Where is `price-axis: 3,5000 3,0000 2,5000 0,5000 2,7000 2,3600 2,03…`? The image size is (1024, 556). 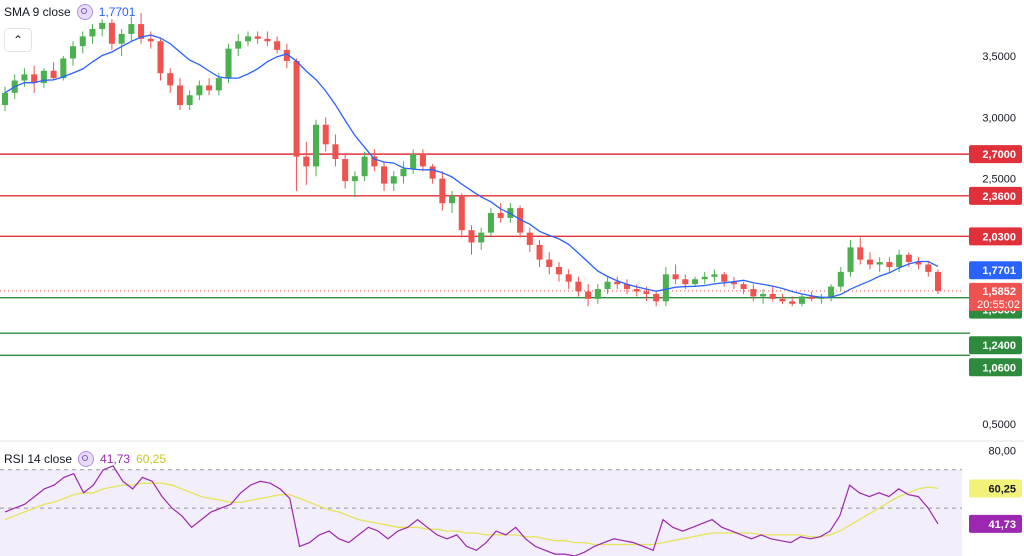
price-axis: 3,5000 3,0000 2,5000 0,5000 2,7000 2,3600 2,03… is located at coordinates (995, 292).